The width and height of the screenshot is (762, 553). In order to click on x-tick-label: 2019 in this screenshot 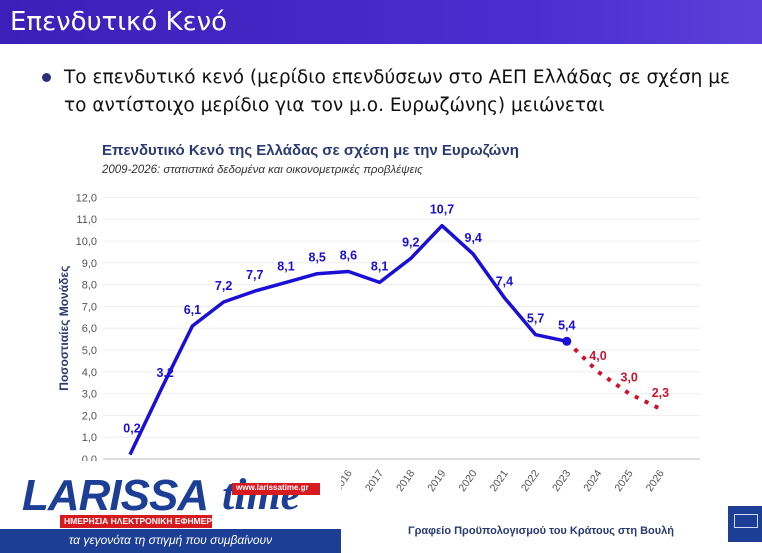, I will do `click(436, 481)`.